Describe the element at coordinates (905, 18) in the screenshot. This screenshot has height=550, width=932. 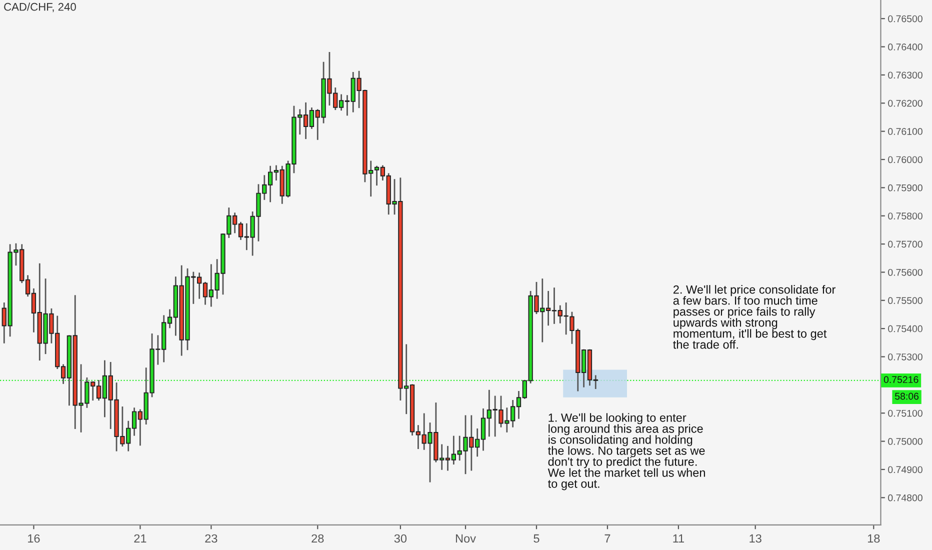
I see `y-tick-label: 0.76500` at that location.